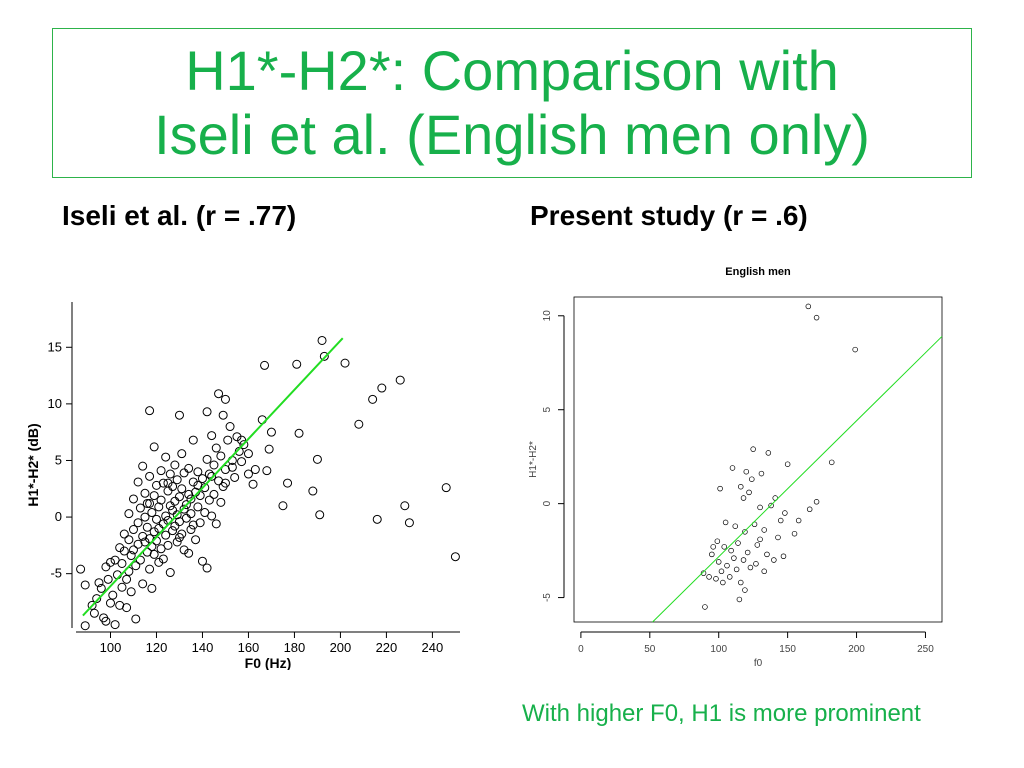 The image size is (1024, 768). What do you see at coordinates (856, 649) in the screenshot?
I see `x-tick-label: 200` at bounding box center [856, 649].